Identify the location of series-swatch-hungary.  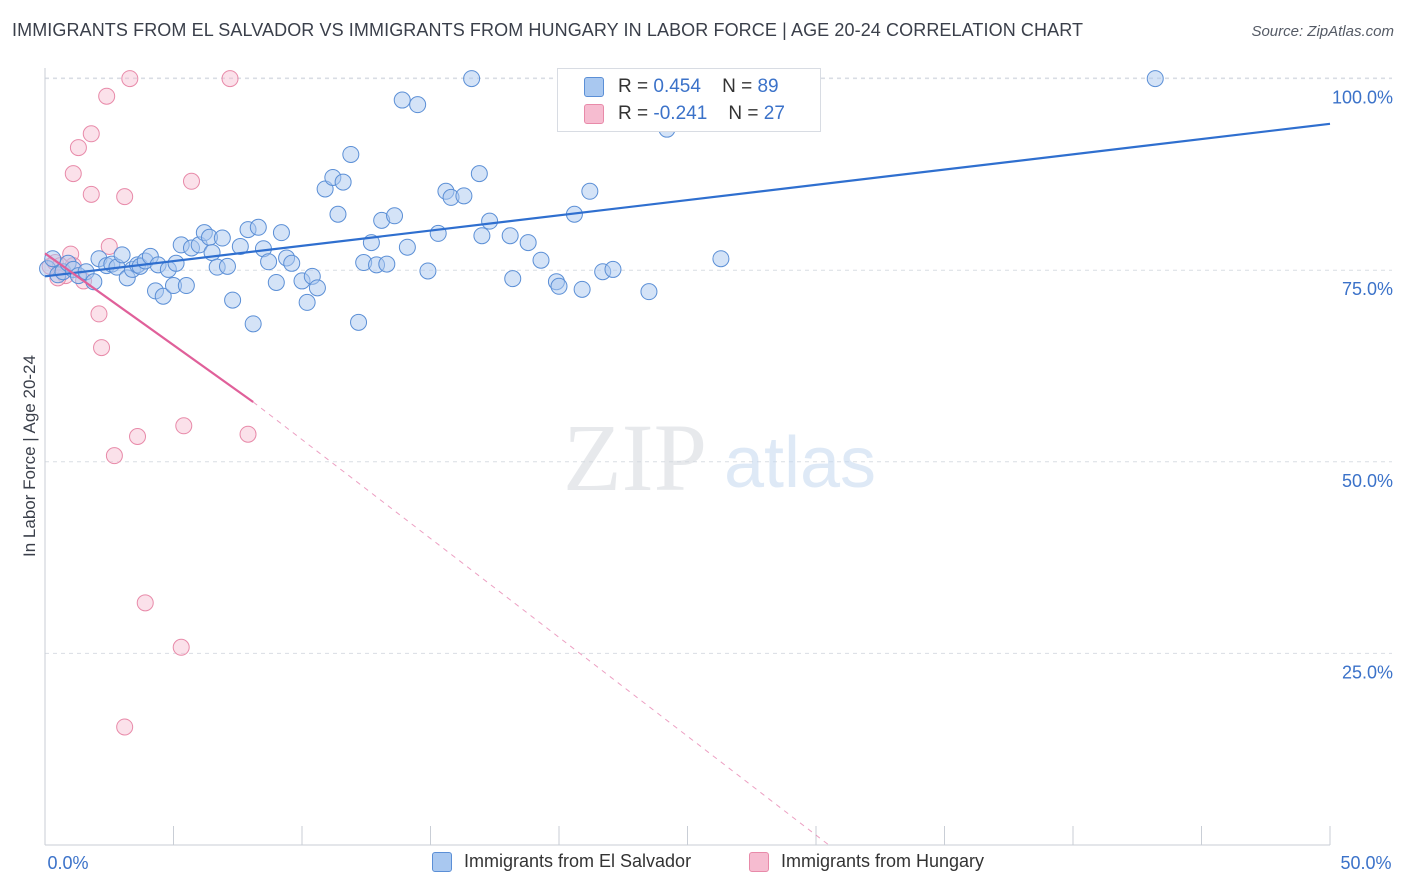
(759, 861).